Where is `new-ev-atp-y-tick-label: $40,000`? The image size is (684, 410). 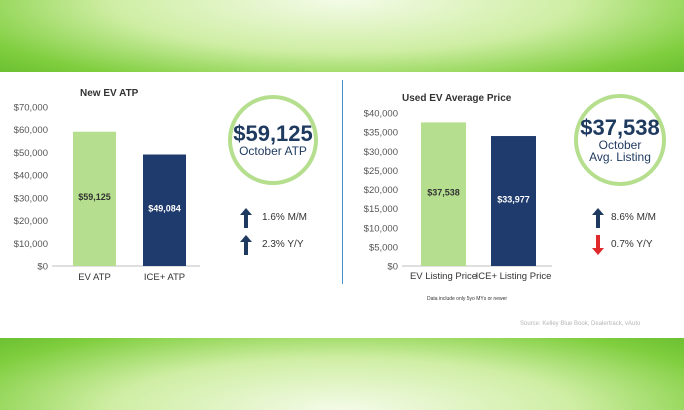 new-ev-atp-y-tick-label: $40,000 is located at coordinates (31, 176).